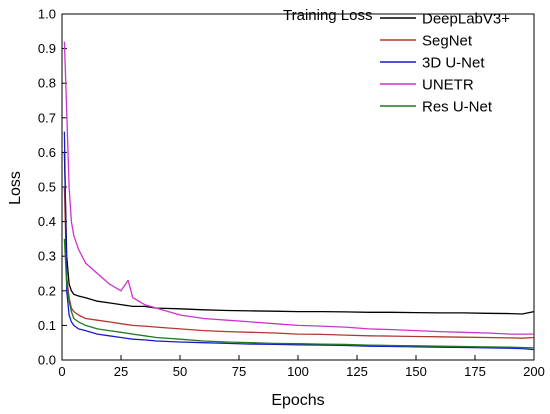 The height and width of the screenshot is (414, 550). I want to click on legend: DeepLabV3+ SegNet 3D U-Net UNETR Res U-Net, so click(445, 63).